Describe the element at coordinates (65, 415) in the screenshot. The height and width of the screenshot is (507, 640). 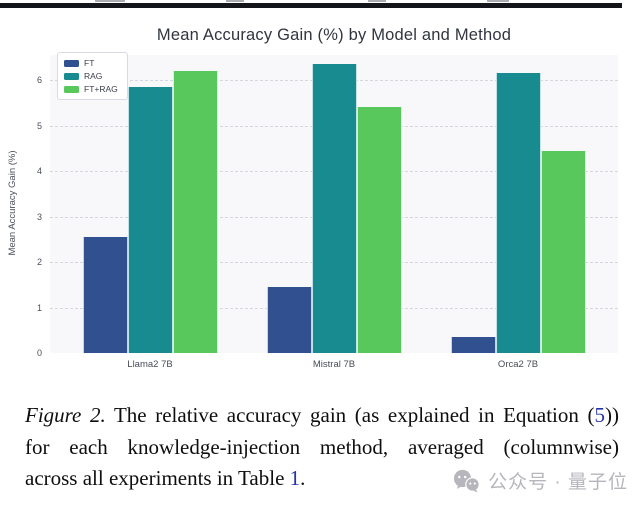
I see `caption-figure-number: Figure 2.` at that location.